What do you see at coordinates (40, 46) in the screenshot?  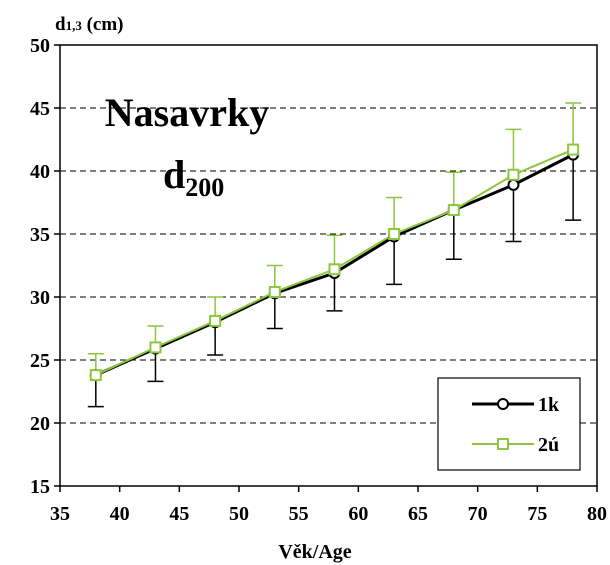 I see `y-tick-label-50: 50` at bounding box center [40, 46].